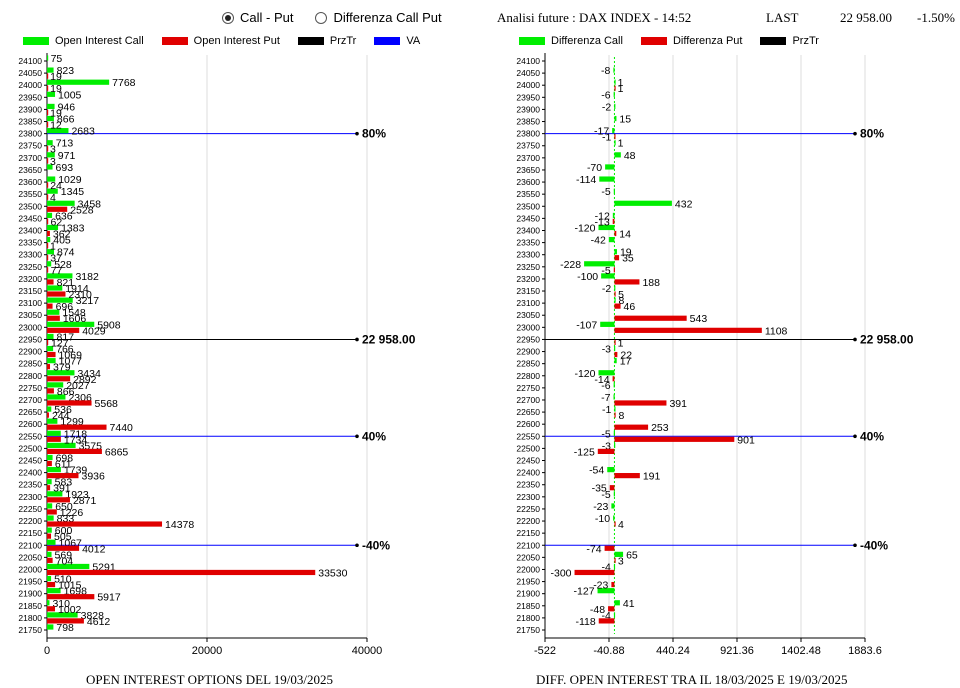  I want to click on oi-x-tick-label: 20000, so click(207, 651).